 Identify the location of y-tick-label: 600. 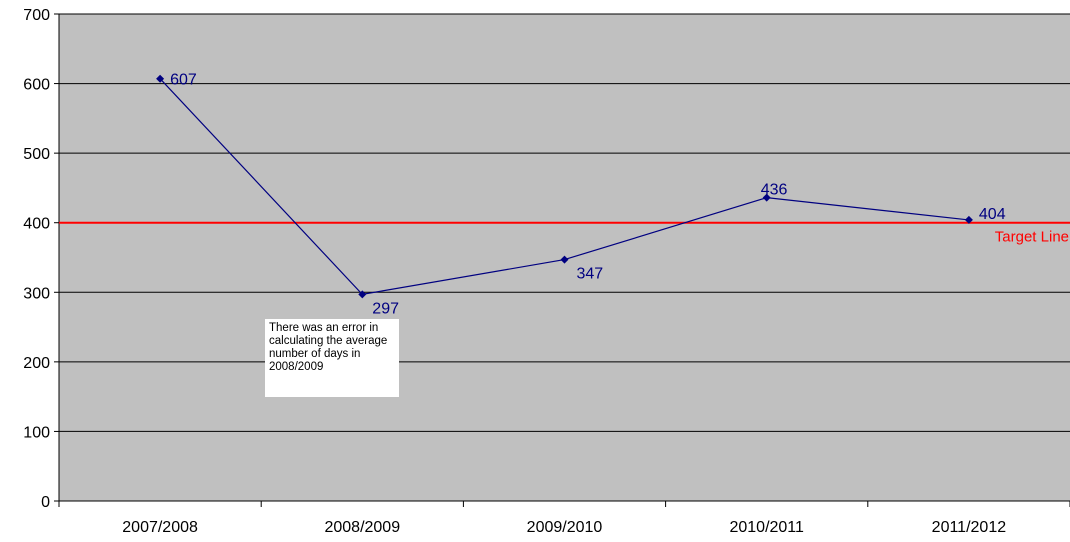
(36, 85).